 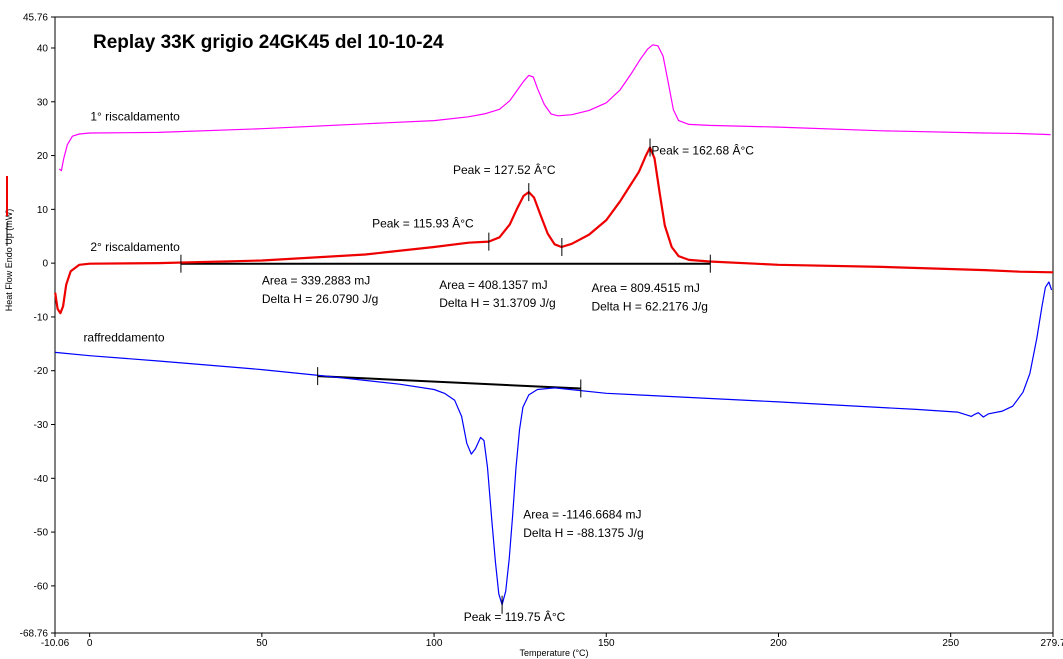 I want to click on annotation-label: Delta H = -88.1375 J/g, so click(x=583, y=533).